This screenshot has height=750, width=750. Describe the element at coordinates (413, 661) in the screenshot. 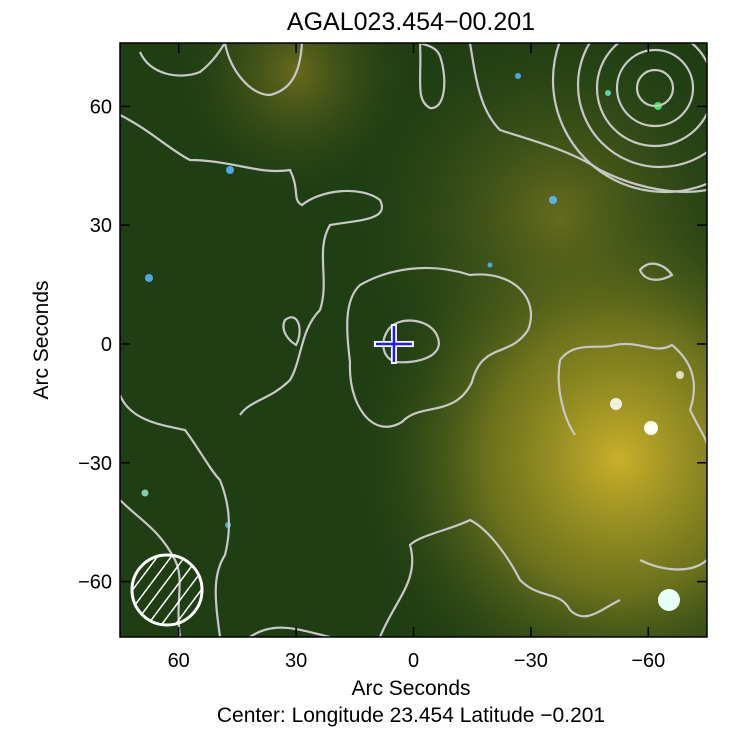

I see `x-tick-label: 0` at that location.